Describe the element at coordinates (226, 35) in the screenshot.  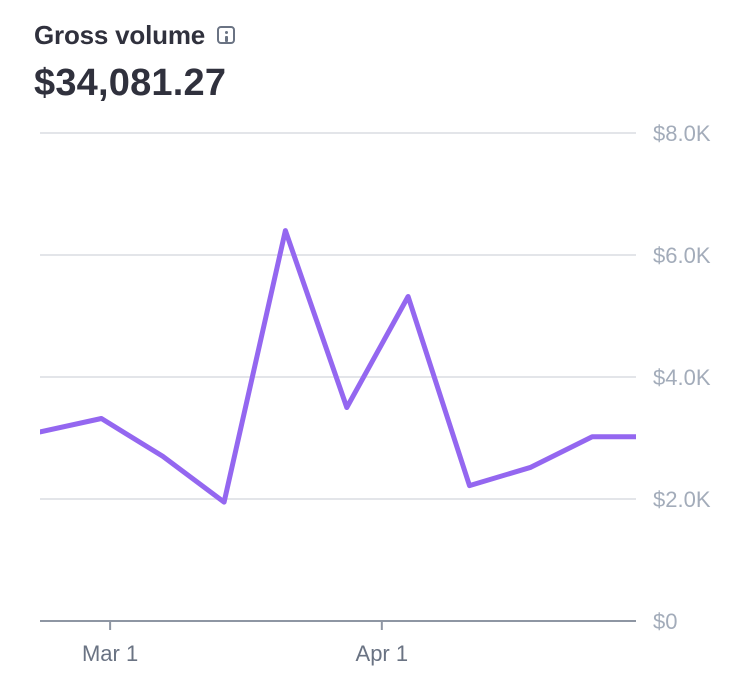
I see `info-icon` at that location.